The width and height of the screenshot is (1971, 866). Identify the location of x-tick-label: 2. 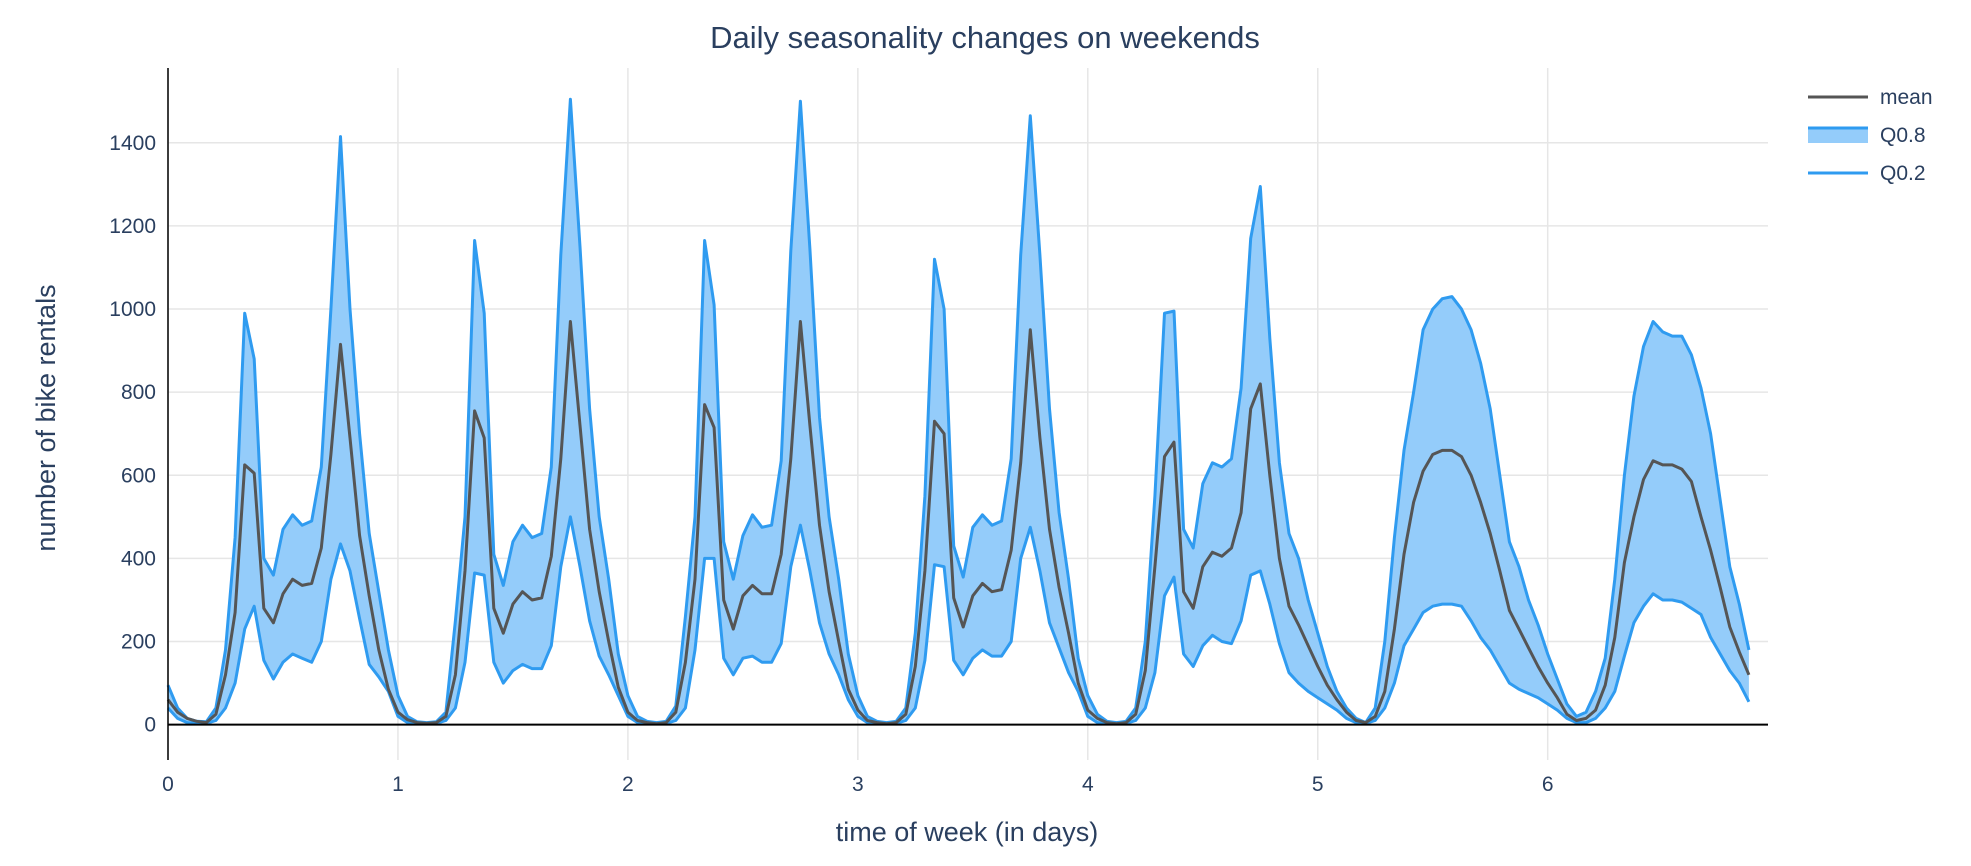
(628, 784).